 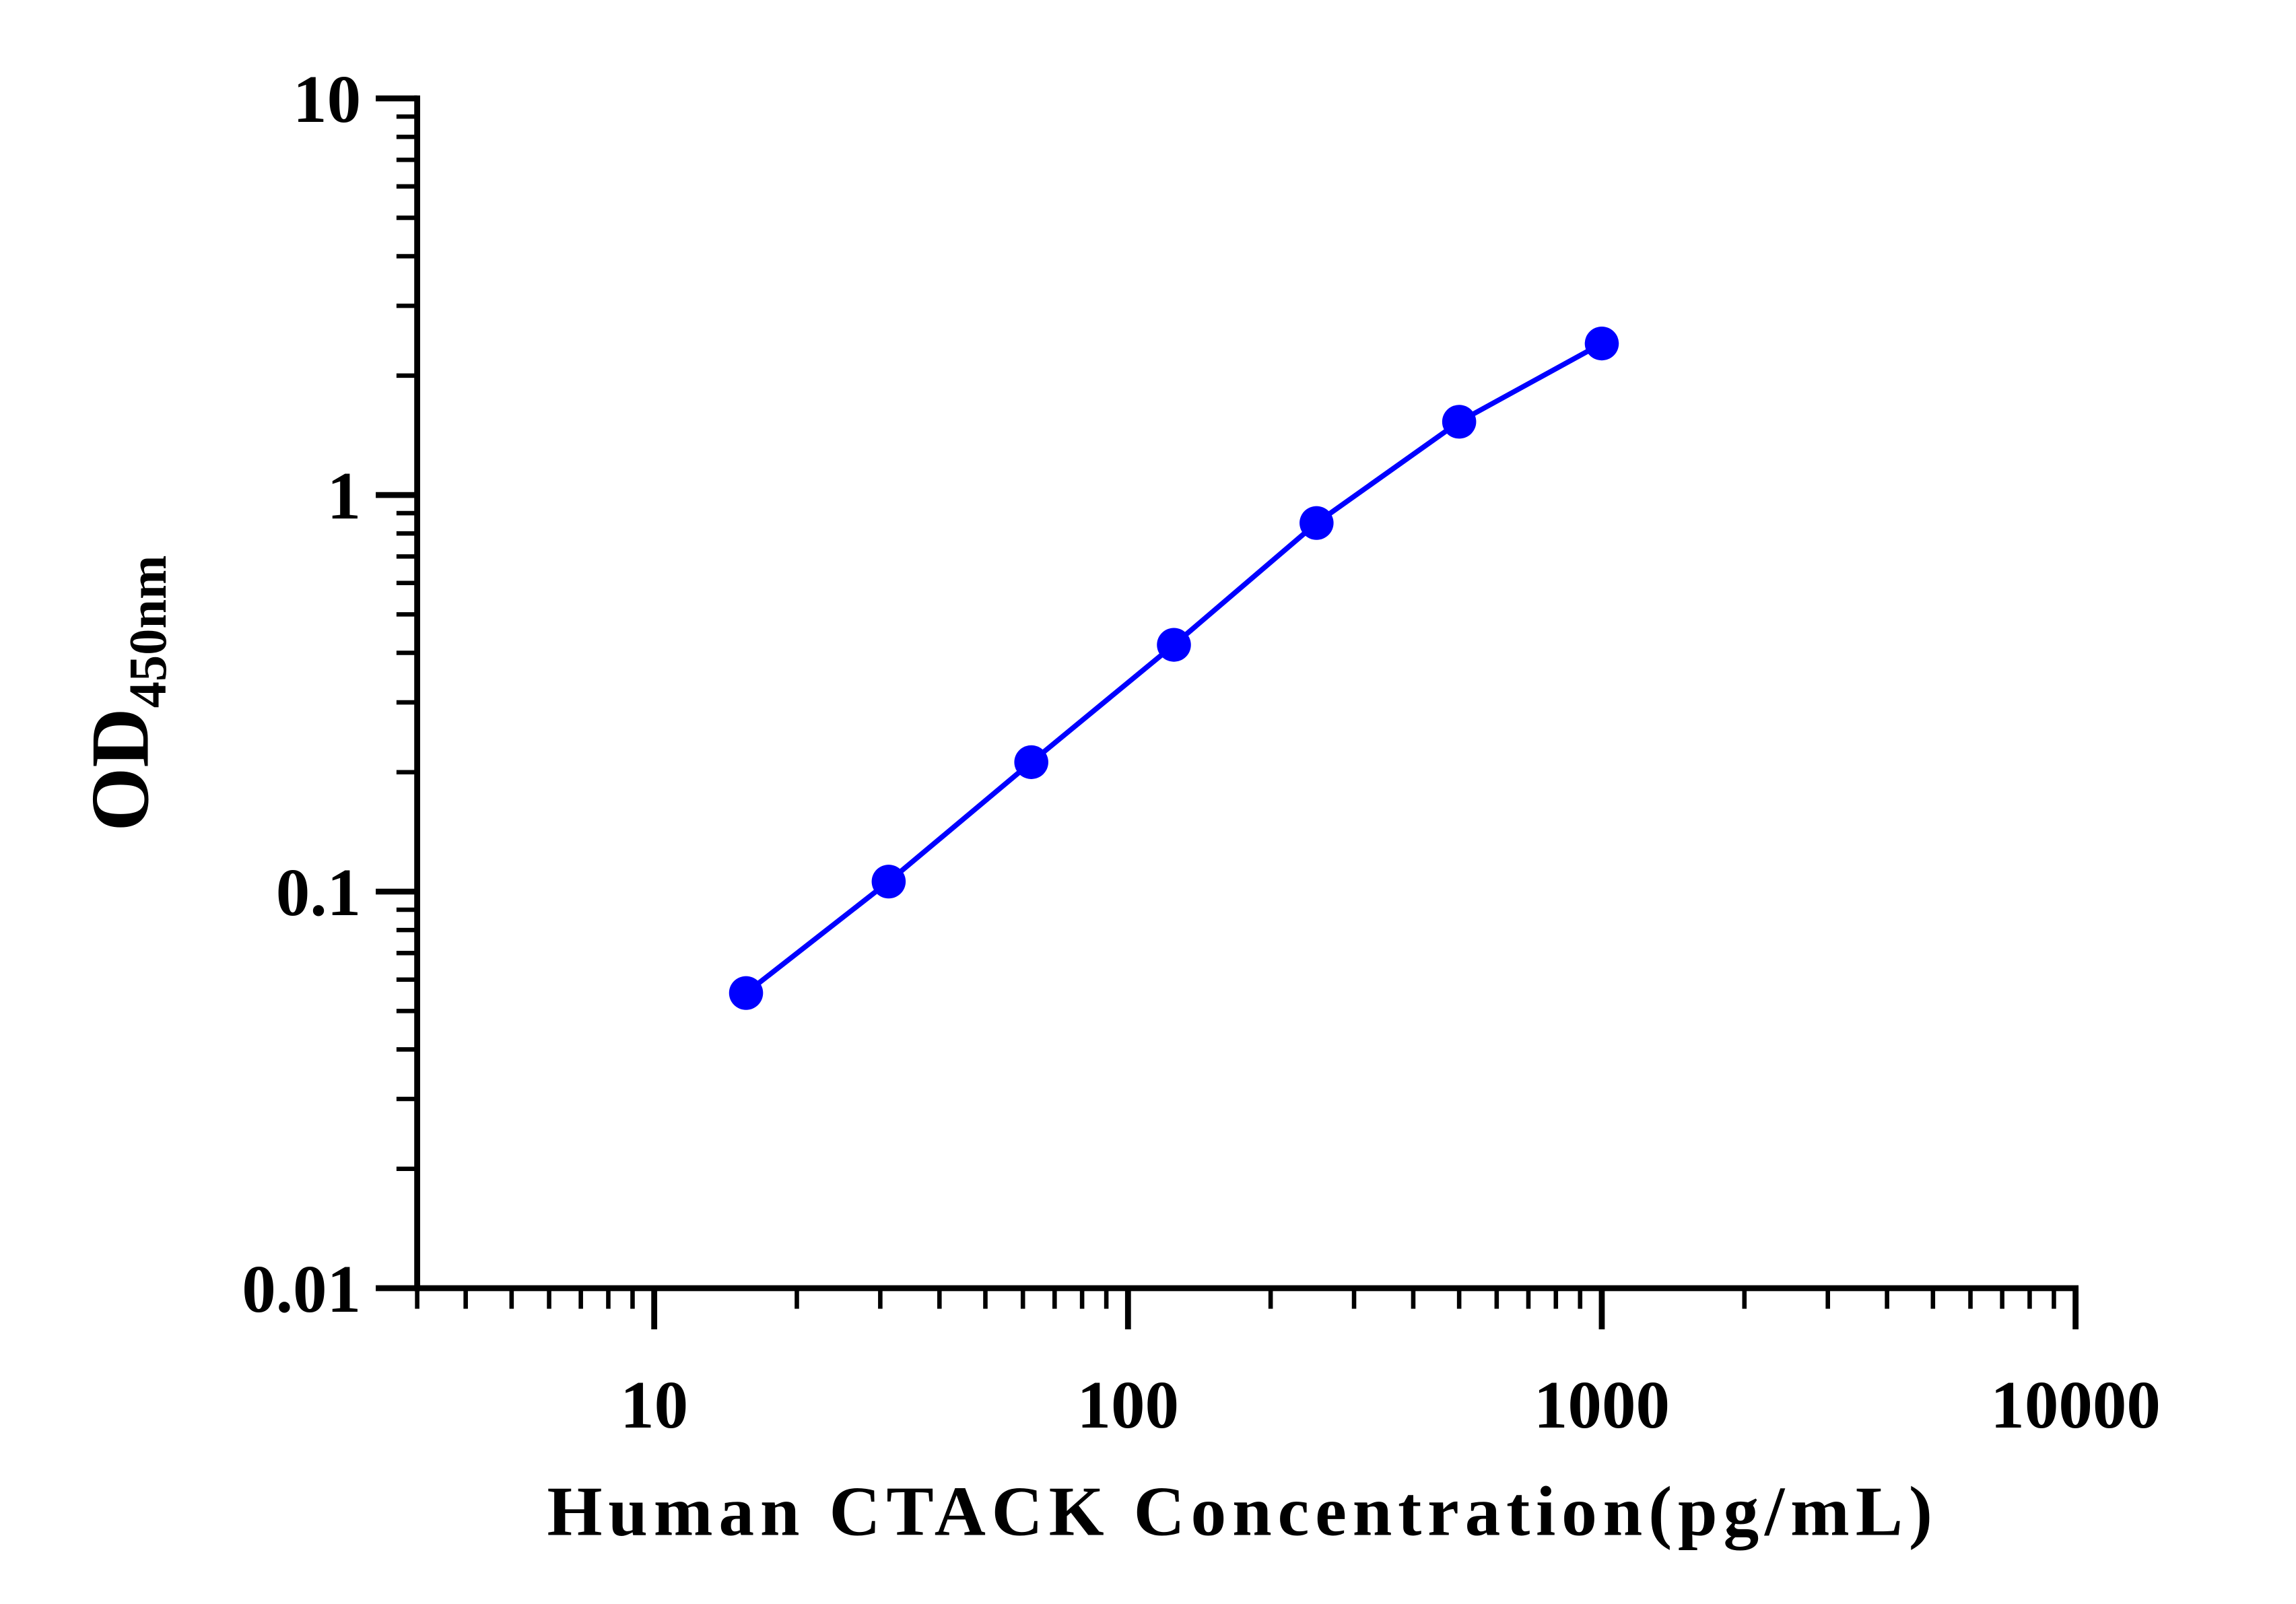 I want to click on y-axis-label-main: OD, so click(x=120, y=770).